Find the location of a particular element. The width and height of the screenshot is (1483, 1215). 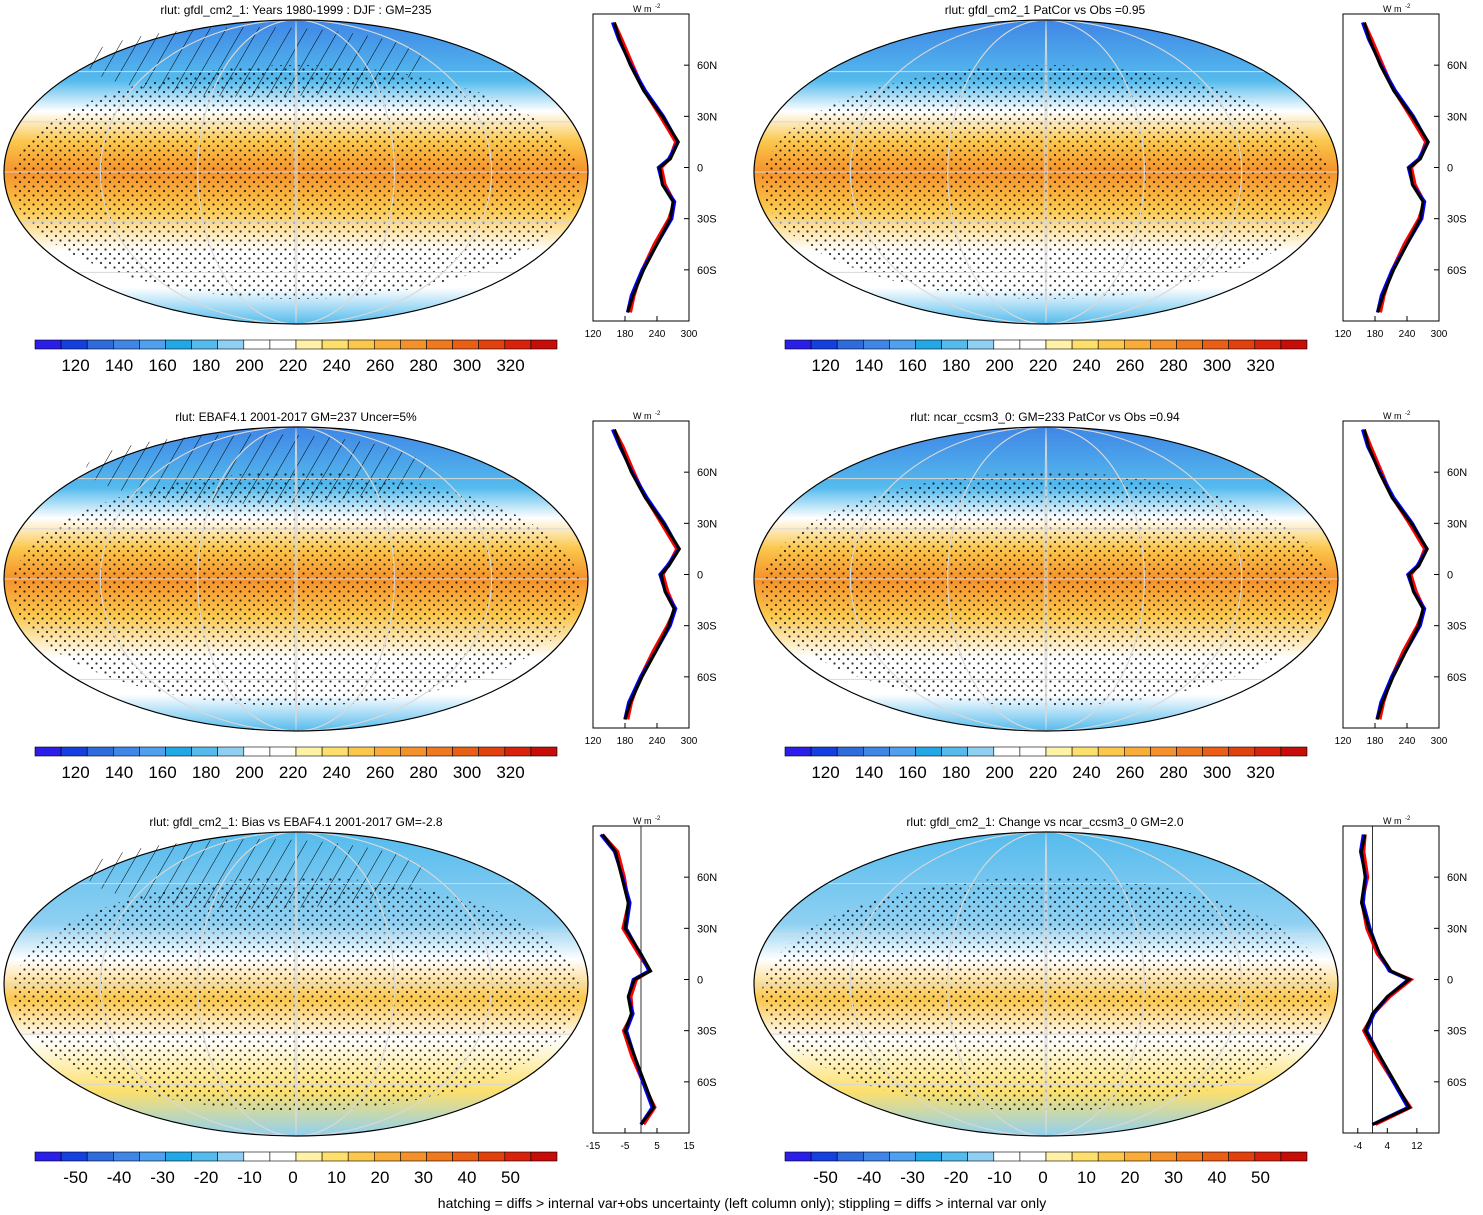

lat-label: 30S is located at coordinates (1457, 1032).